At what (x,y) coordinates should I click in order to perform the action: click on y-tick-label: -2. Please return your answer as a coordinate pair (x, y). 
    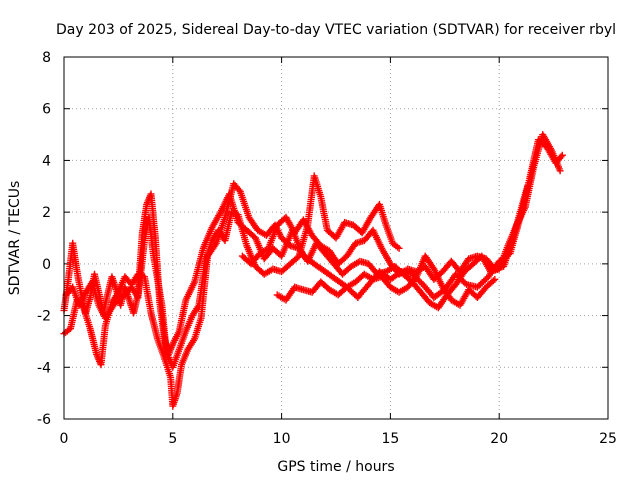
    Looking at the image, I should click on (44, 317).